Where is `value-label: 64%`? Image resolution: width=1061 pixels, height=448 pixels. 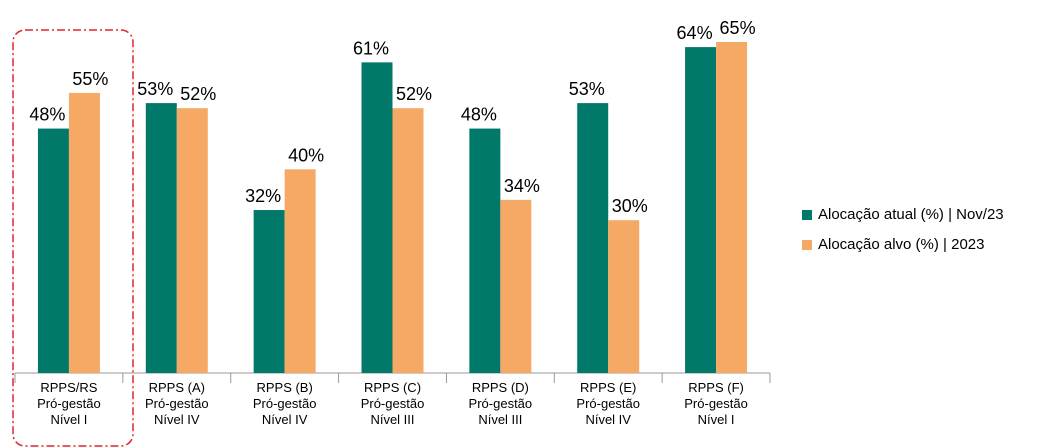
value-label: 64% is located at coordinates (695, 33).